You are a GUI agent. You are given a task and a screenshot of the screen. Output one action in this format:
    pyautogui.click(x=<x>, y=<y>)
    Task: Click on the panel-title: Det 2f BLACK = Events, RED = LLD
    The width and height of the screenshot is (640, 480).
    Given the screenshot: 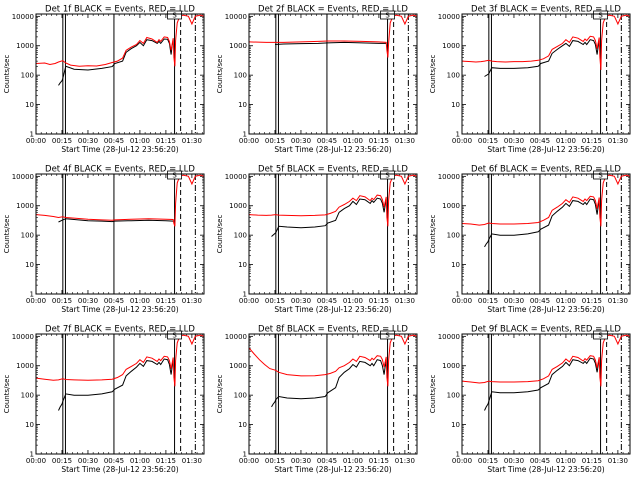 What is the action you would take?
    pyautogui.click(x=333, y=10)
    